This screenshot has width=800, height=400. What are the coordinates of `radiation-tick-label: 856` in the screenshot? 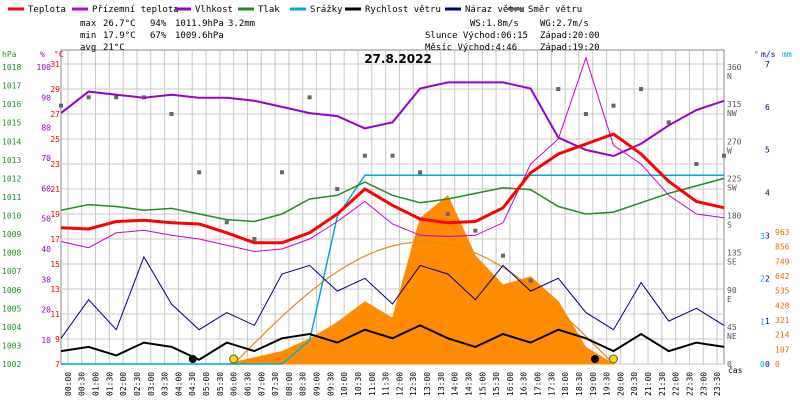 It's located at (782, 247).